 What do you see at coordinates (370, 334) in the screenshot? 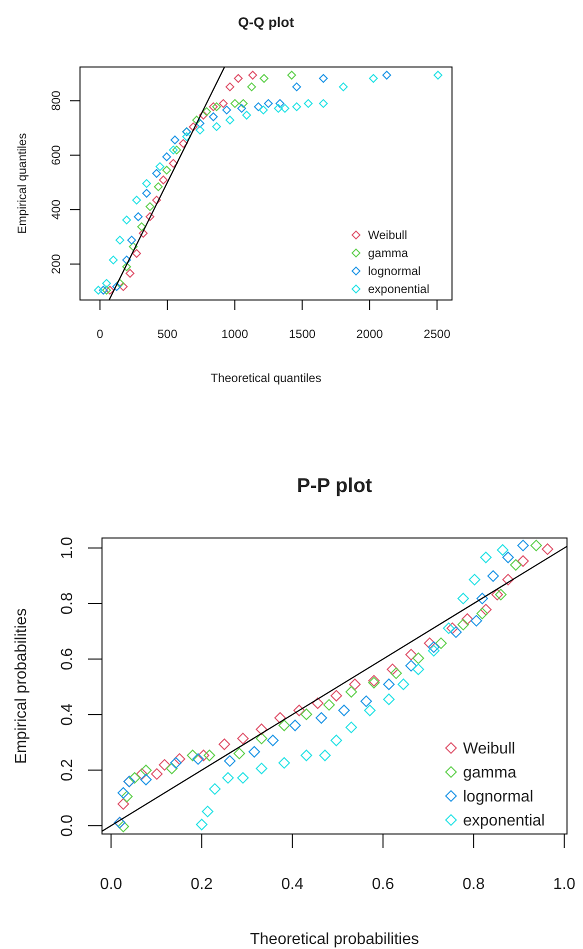
I see `x-tick-label: 2000` at bounding box center [370, 334].